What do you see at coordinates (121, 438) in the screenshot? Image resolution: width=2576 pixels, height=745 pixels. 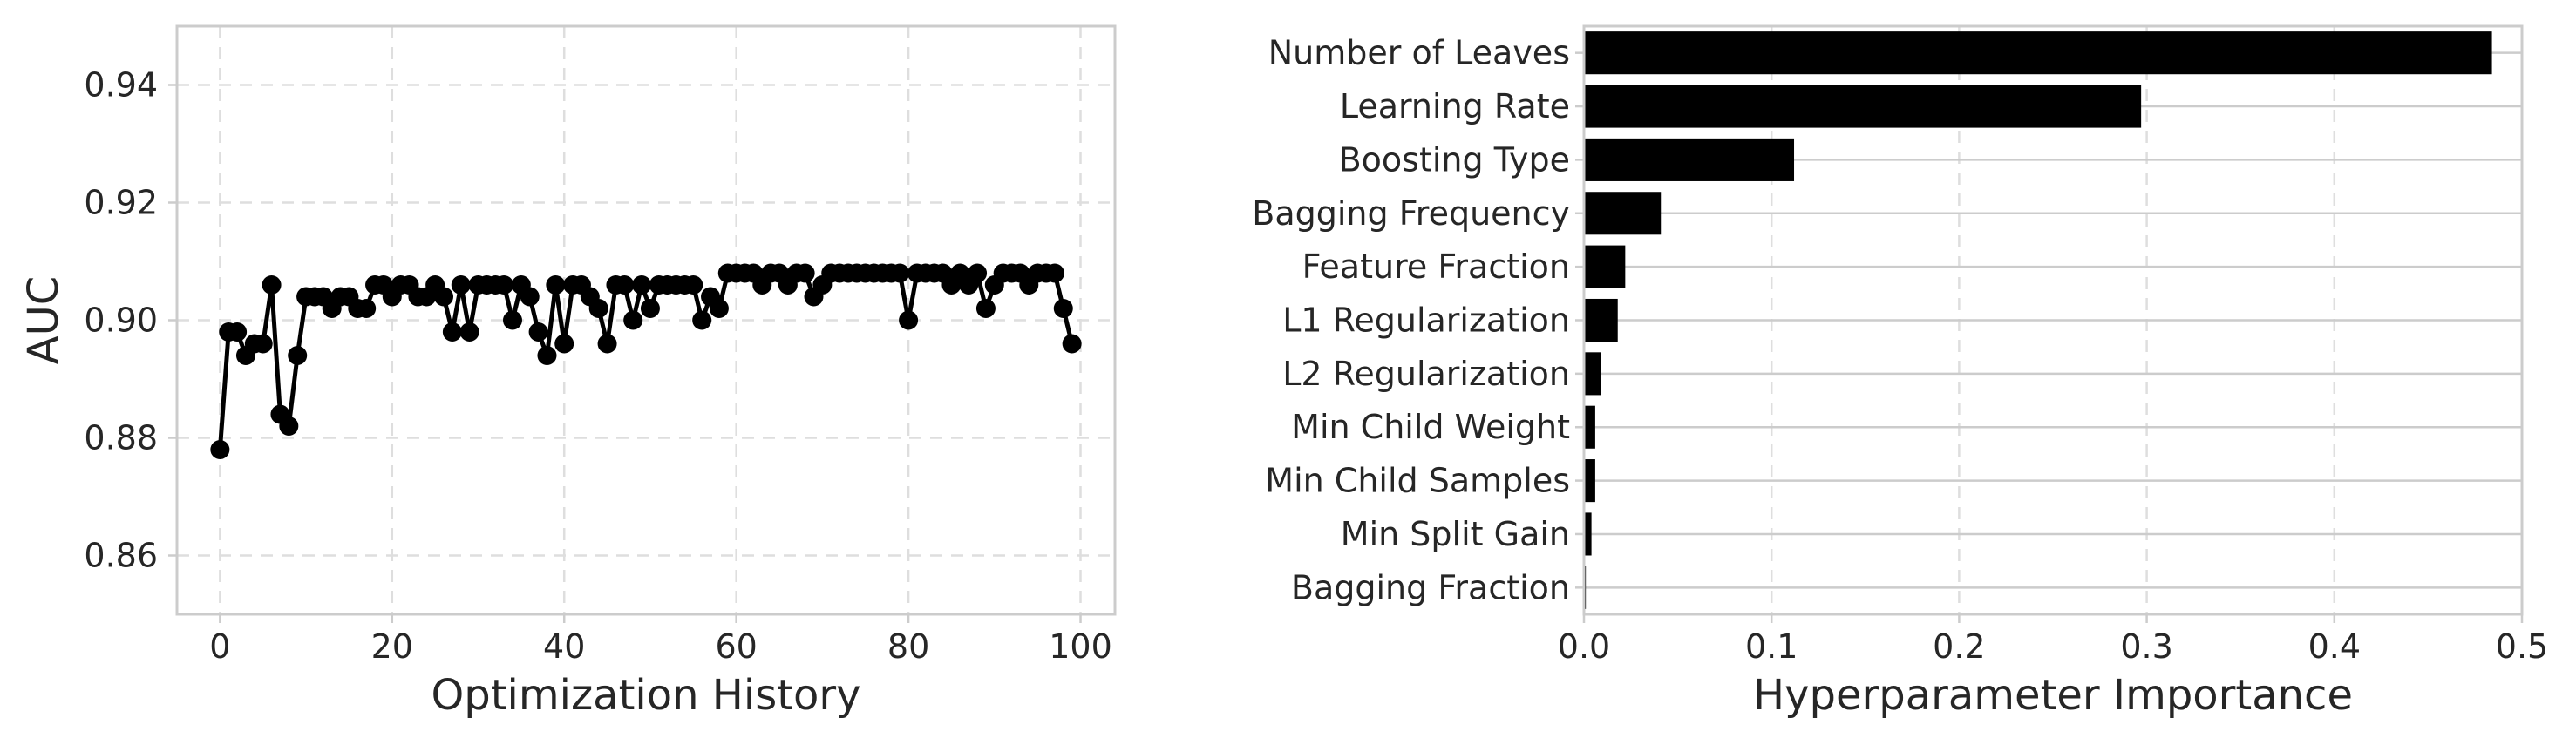 I see `y-tick-label: 0.88` at bounding box center [121, 438].